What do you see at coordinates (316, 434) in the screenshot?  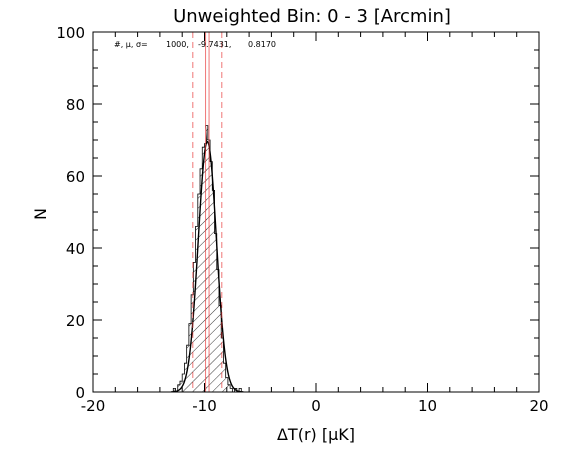 I see `x-axis-label: ΔT(r) [μK]` at bounding box center [316, 434].